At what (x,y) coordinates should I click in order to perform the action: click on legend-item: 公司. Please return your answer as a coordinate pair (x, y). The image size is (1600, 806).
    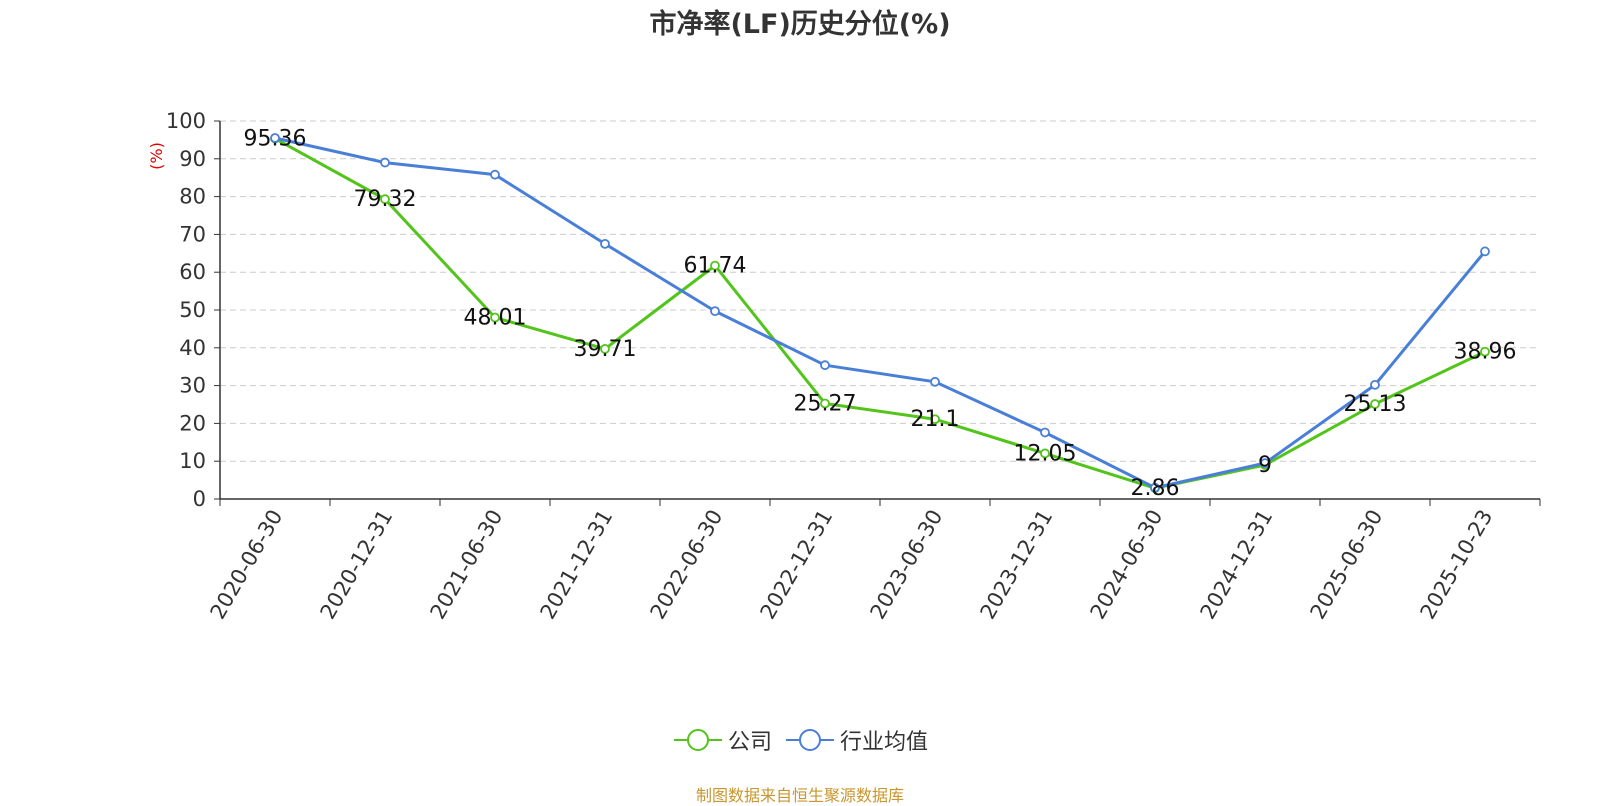
    Looking at the image, I should click on (722, 740).